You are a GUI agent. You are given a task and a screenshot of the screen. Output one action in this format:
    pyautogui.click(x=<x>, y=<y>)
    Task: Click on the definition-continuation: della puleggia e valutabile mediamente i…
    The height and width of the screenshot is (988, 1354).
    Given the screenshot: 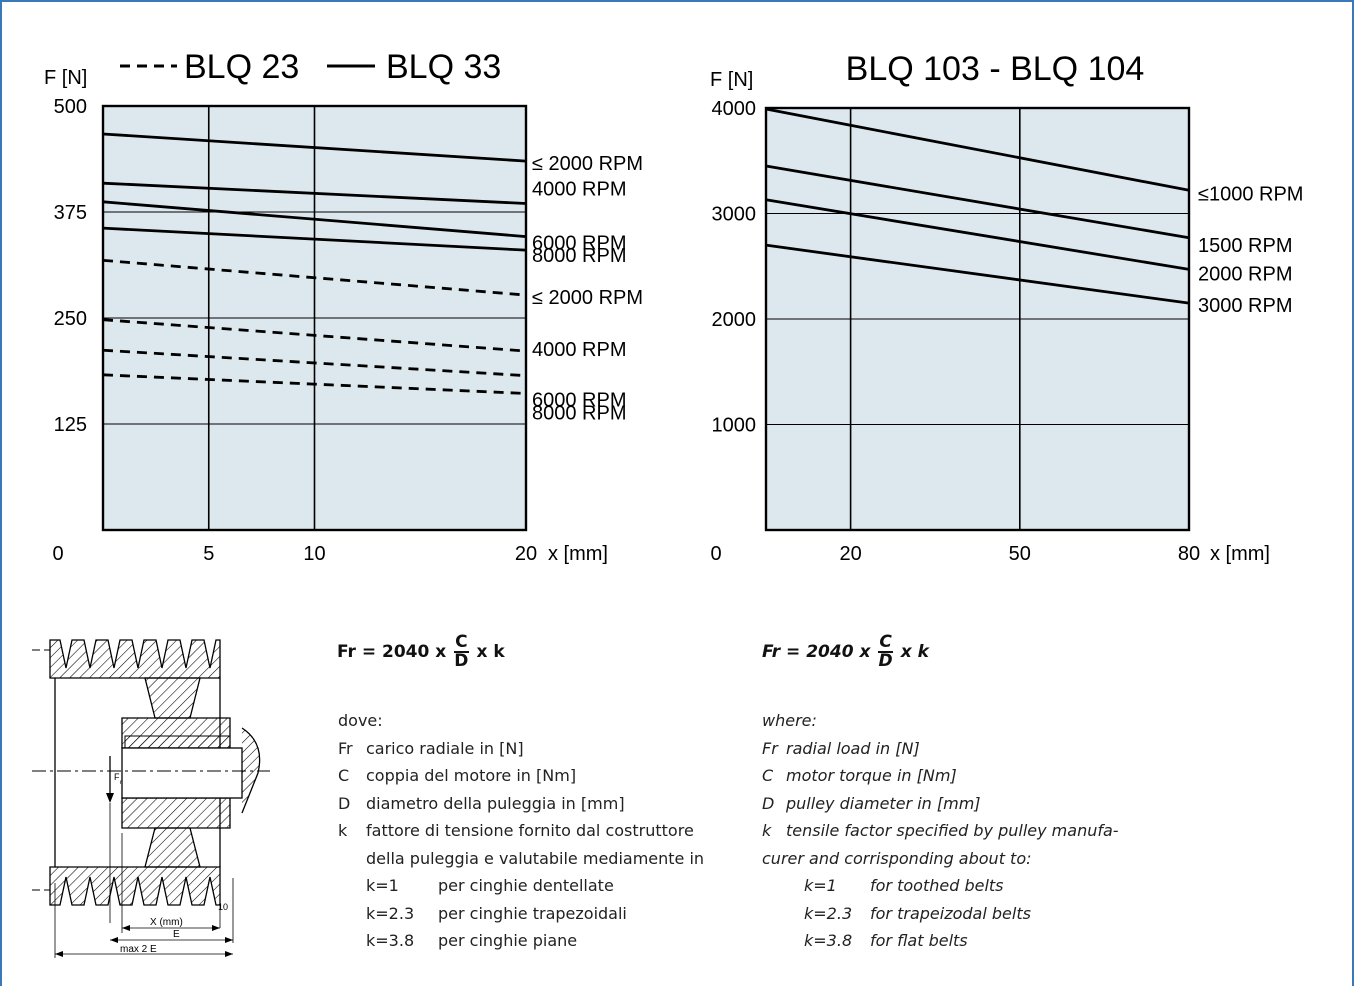 What is the action you would take?
    pyautogui.click(x=535, y=858)
    